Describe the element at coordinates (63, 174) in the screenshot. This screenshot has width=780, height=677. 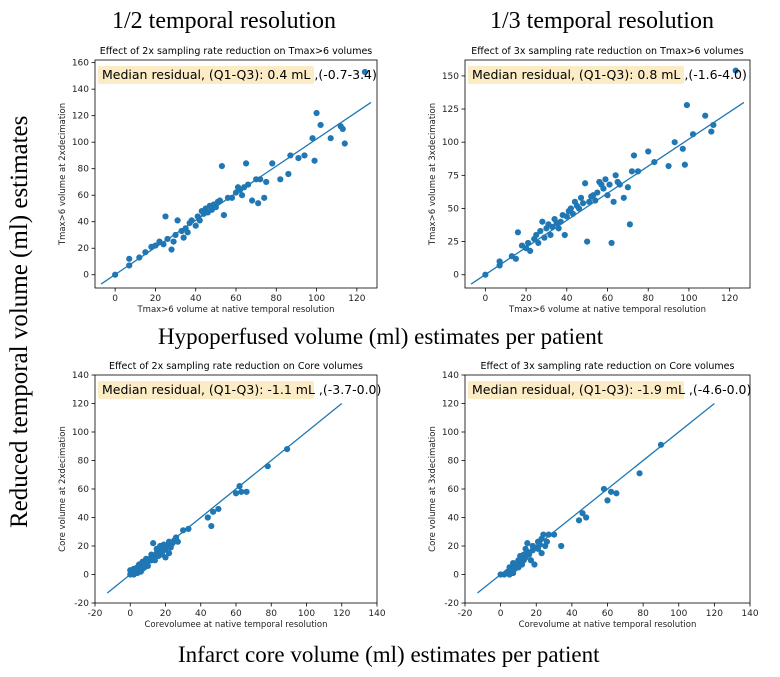
I see `y-axis-label: Tmax>6 volume at 2xdecimation` at that location.